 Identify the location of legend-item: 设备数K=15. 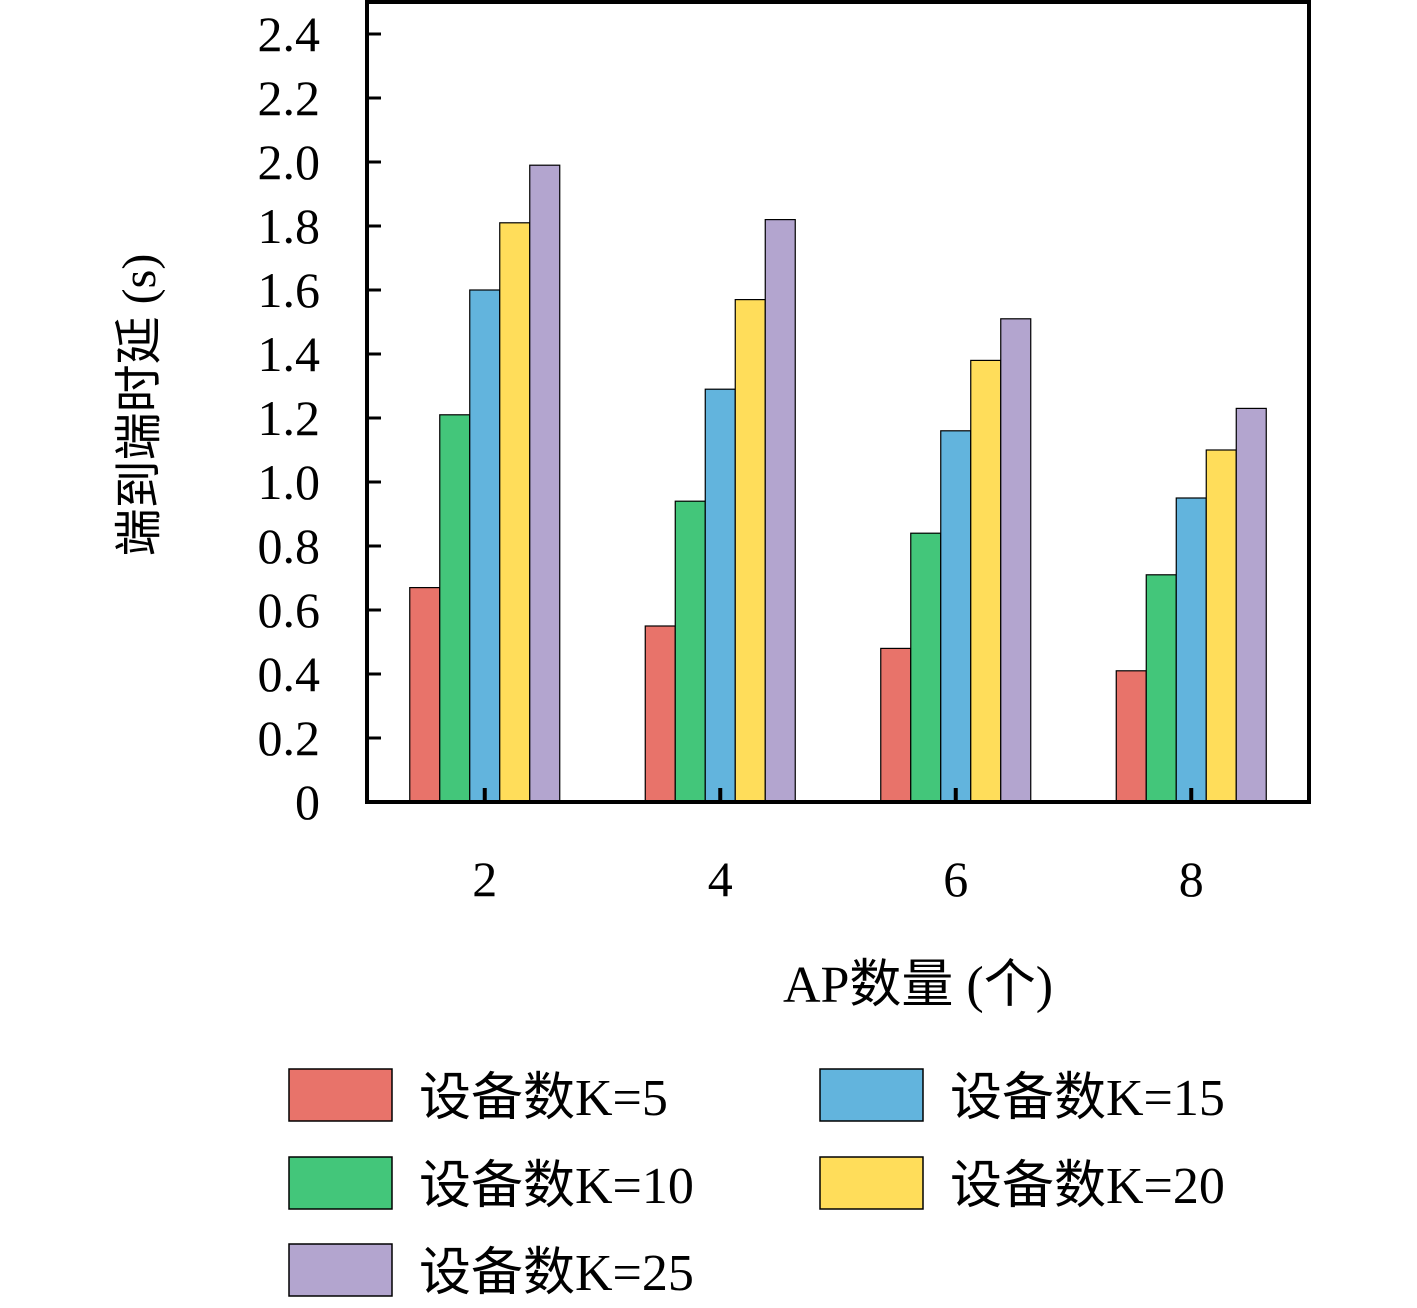
(1022, 1097).